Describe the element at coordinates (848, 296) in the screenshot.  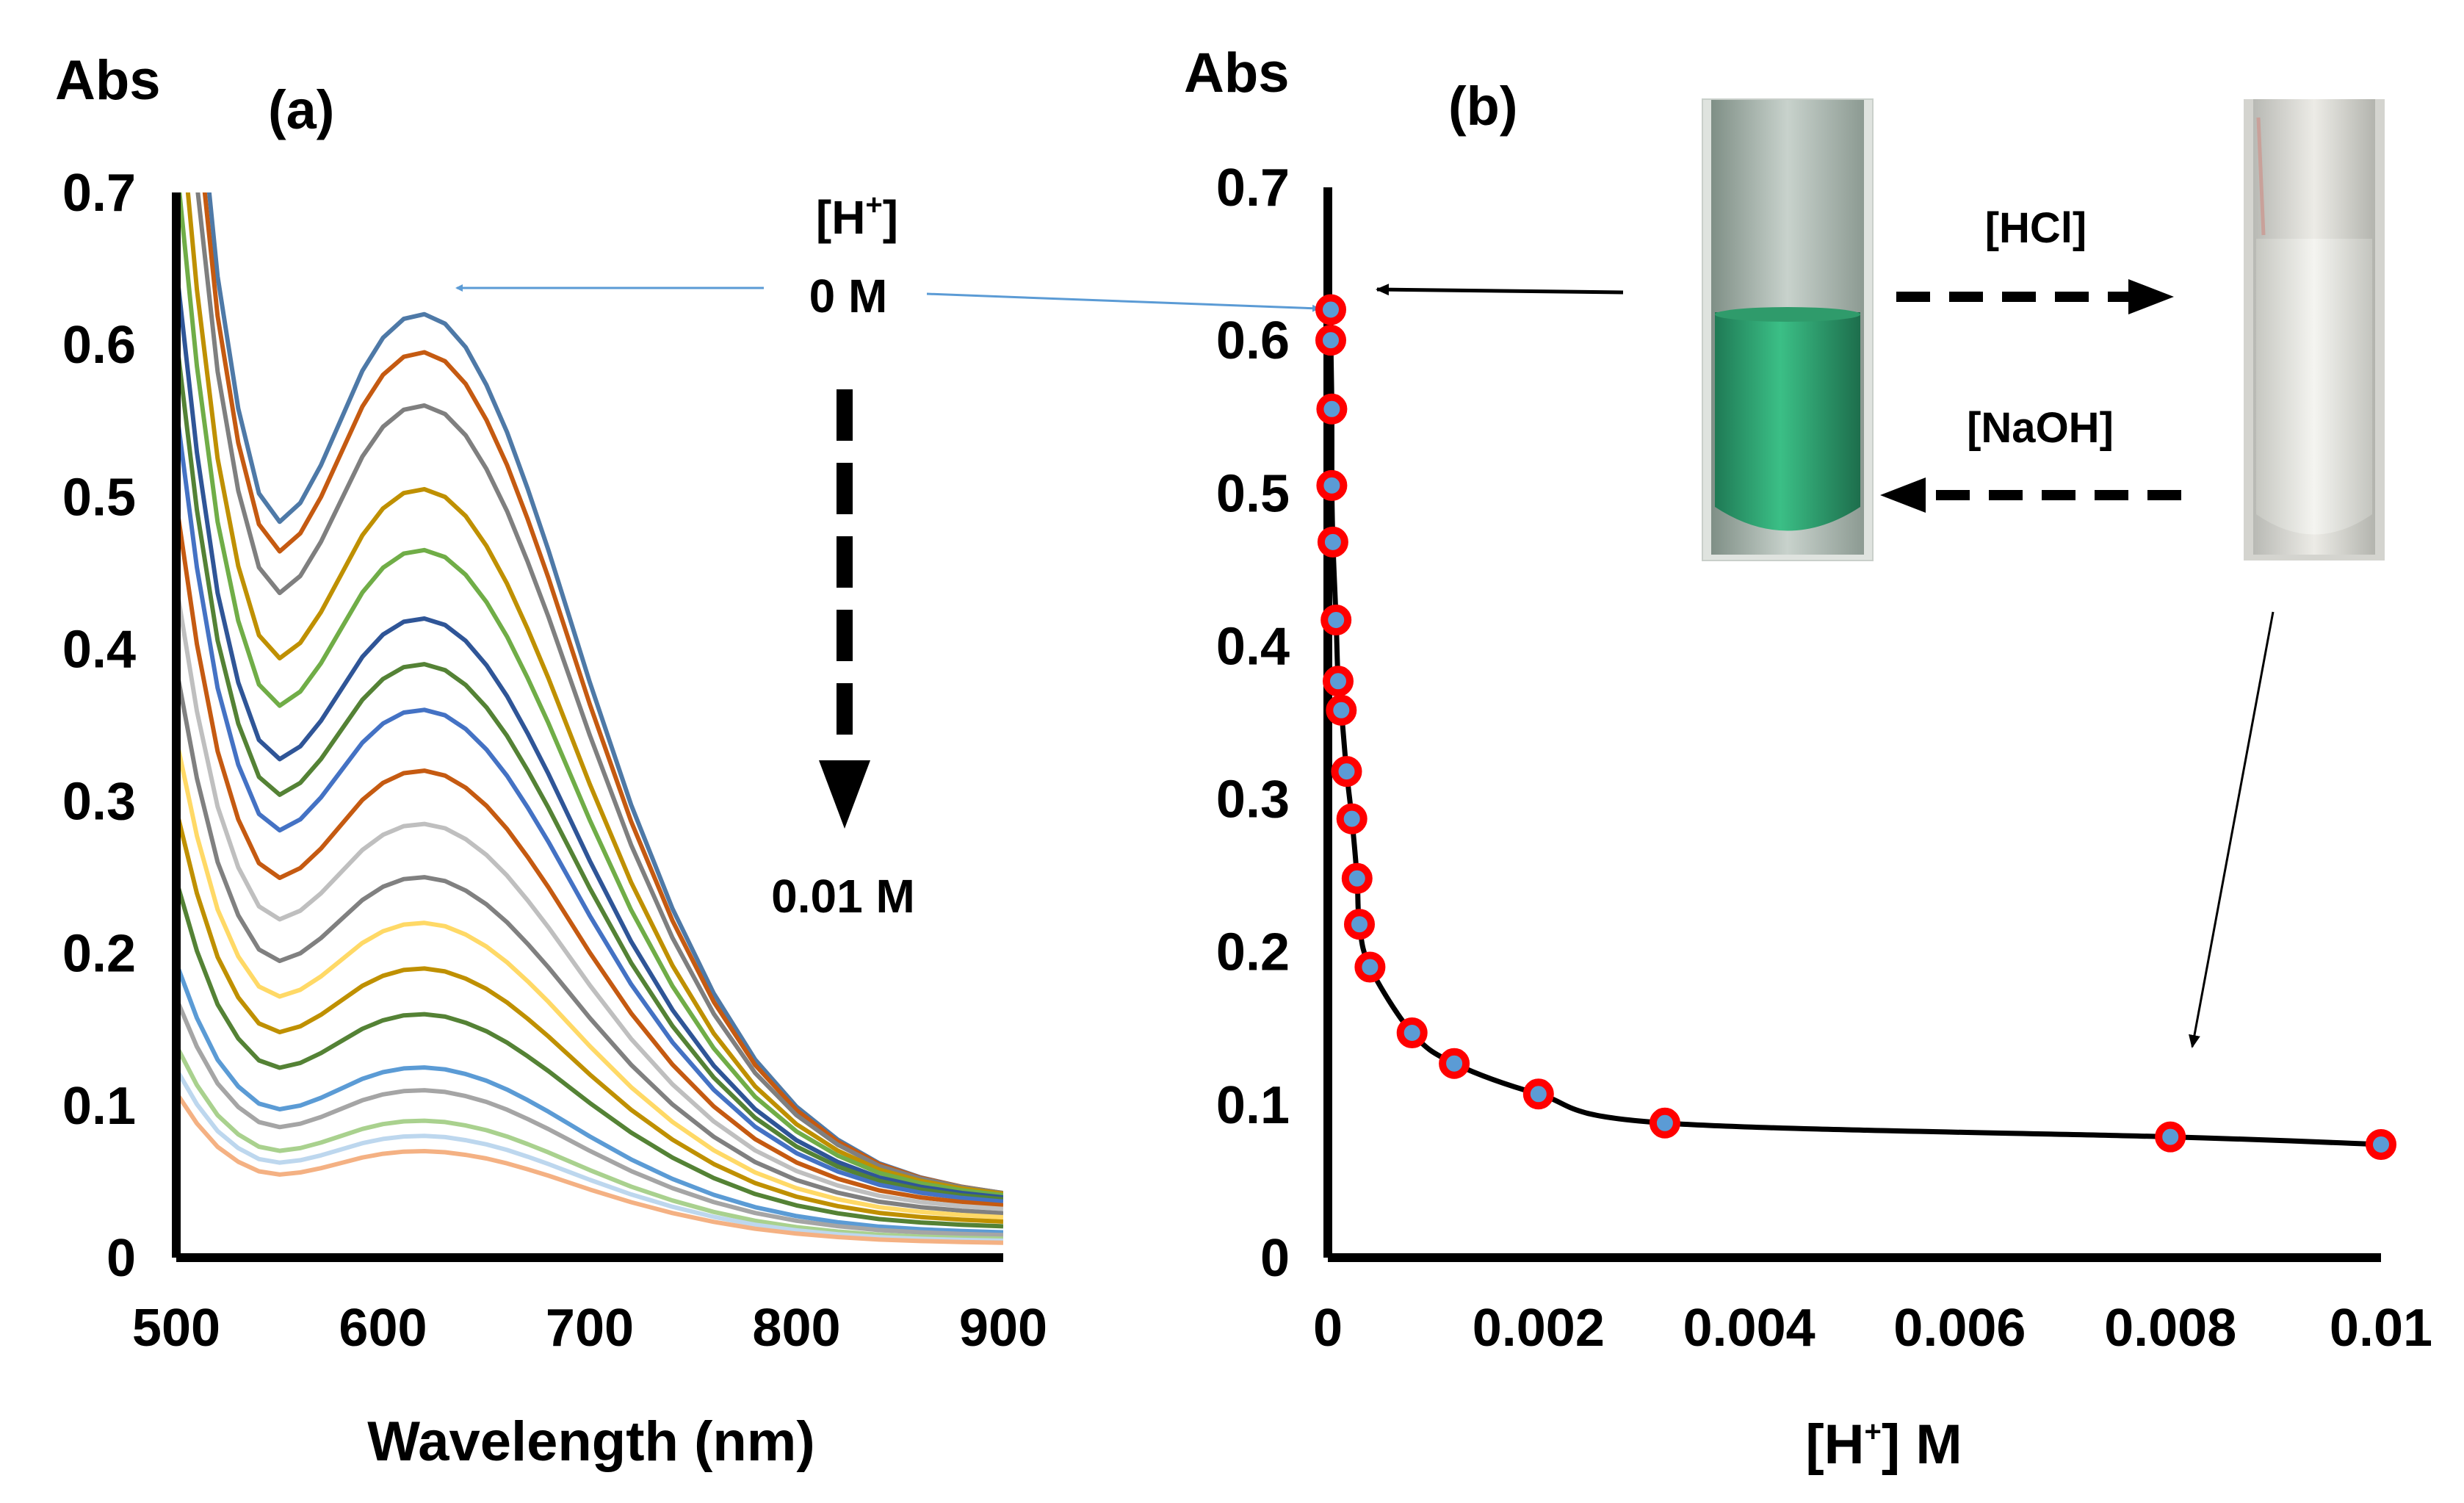
I see `start-concentration-label: 0 M` at that location.